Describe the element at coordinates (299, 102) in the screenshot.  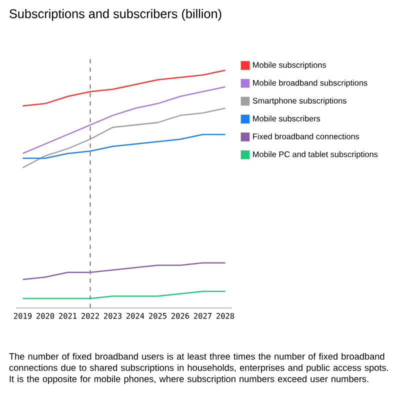
I see `legend-label: Smartphone subscriptions` at that location.